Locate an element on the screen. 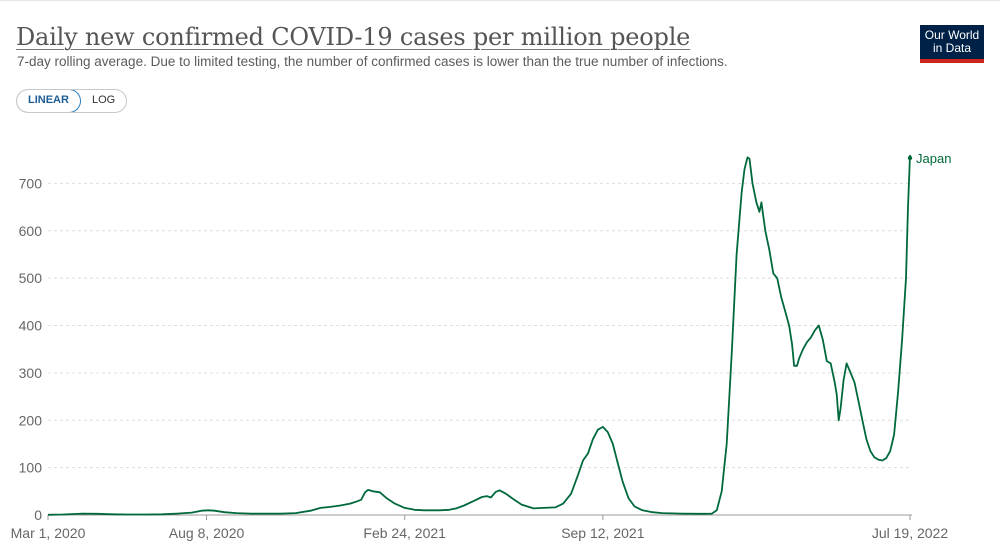 The height and width of the screenshot is (551, 1000). linear-scale-button: LINEAR is located at coordinates (49, 101).